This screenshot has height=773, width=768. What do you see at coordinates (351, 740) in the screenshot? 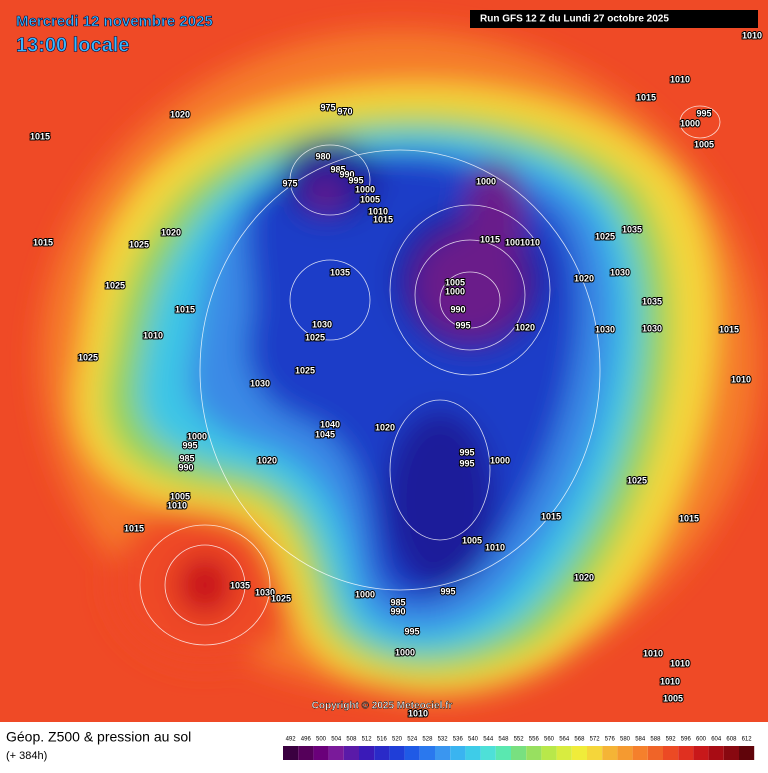
I see `colorbar-label: 508` at bounding box center [351, 740].